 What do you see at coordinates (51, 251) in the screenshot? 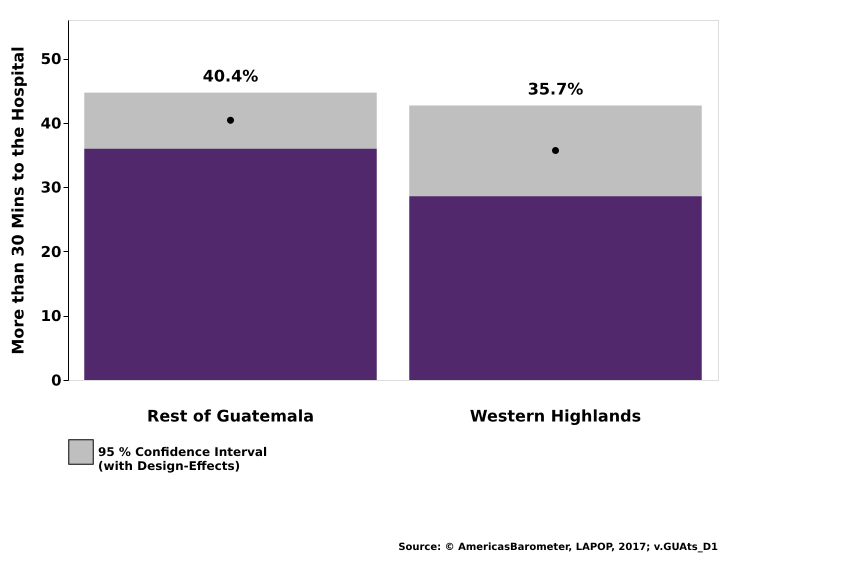
I see `y-tick-label: 20` at bounding box center [51, 251].